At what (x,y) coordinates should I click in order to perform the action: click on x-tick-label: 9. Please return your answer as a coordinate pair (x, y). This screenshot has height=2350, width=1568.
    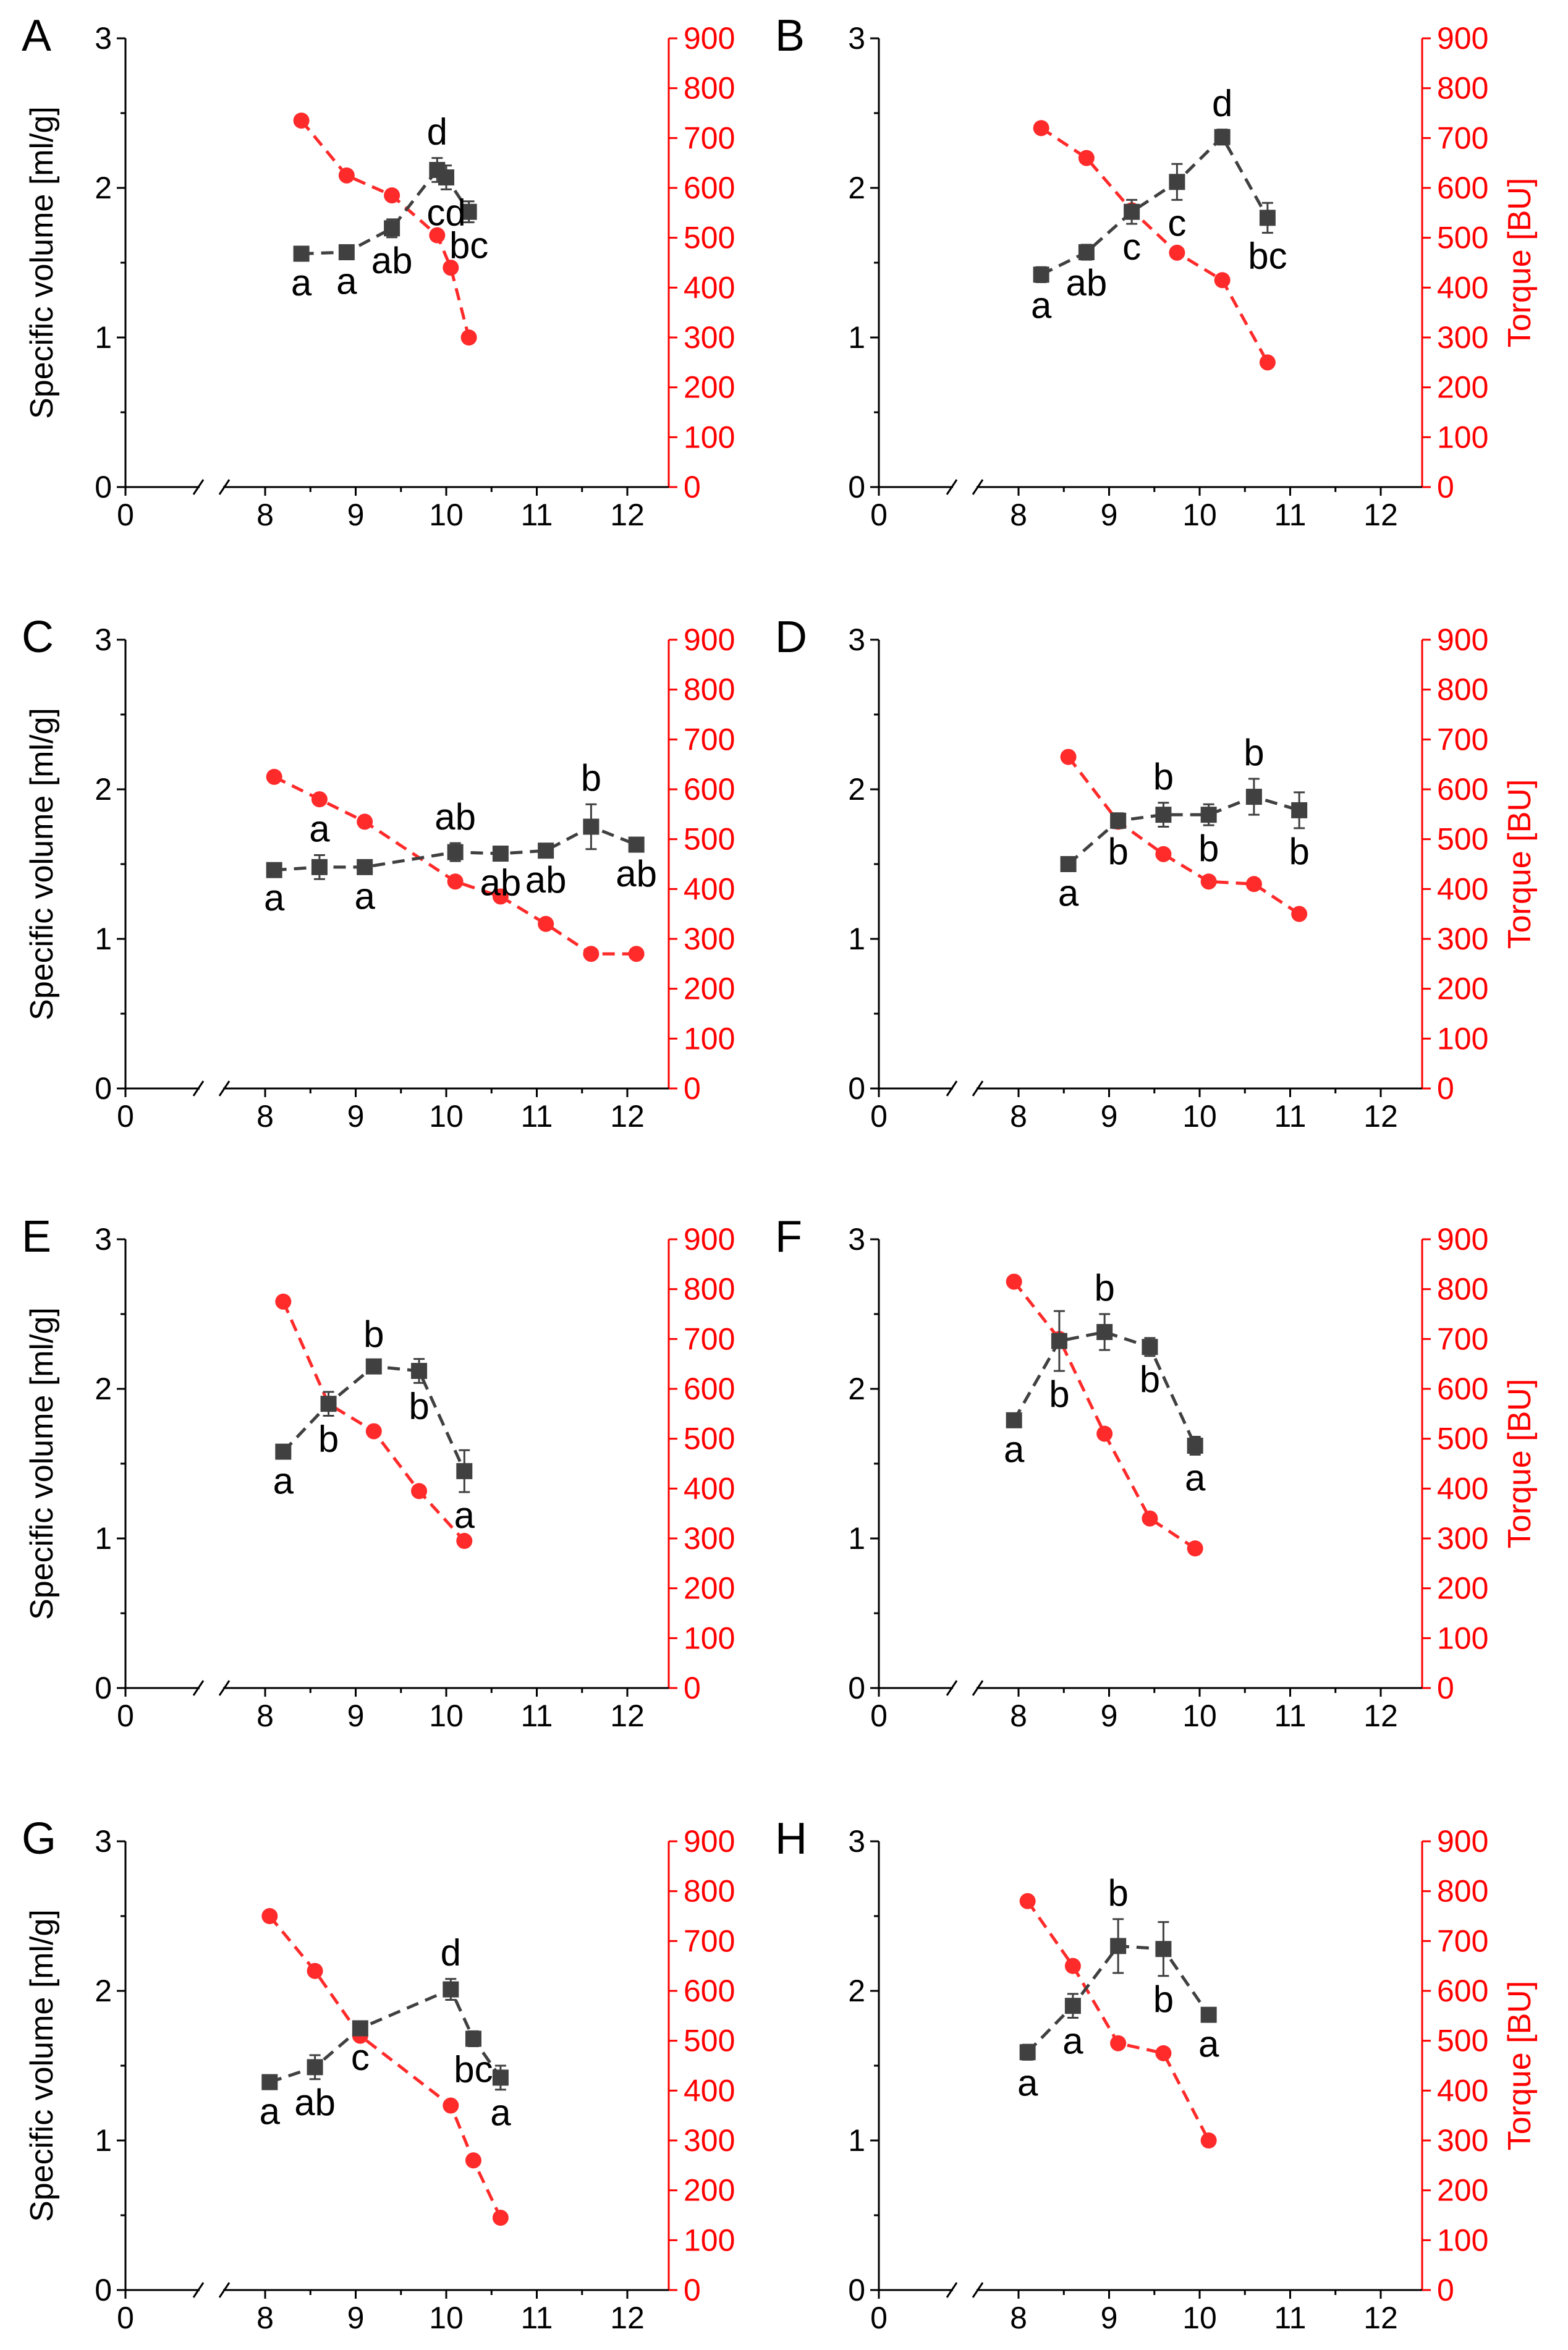
    Looking at the image, I should click on (356, 1116).